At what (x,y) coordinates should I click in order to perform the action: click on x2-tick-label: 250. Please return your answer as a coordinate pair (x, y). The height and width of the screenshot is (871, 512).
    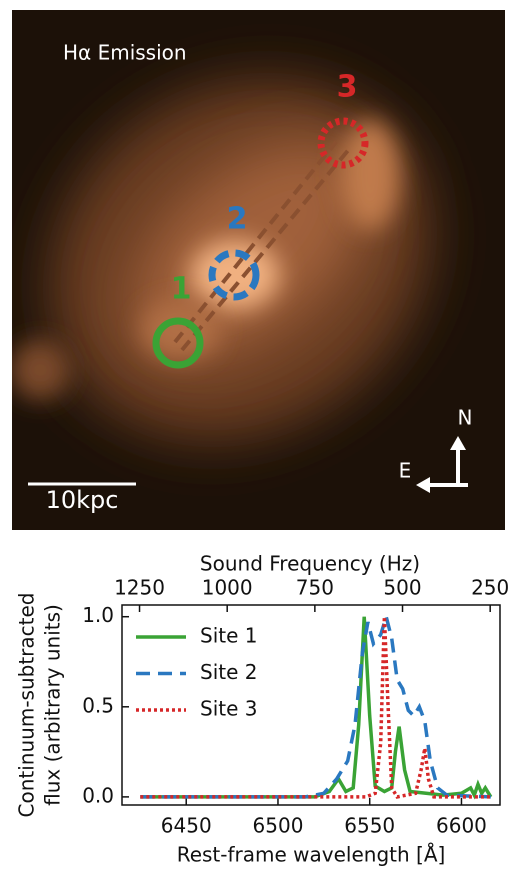
    Looking at the image, I should click on (490, 588).